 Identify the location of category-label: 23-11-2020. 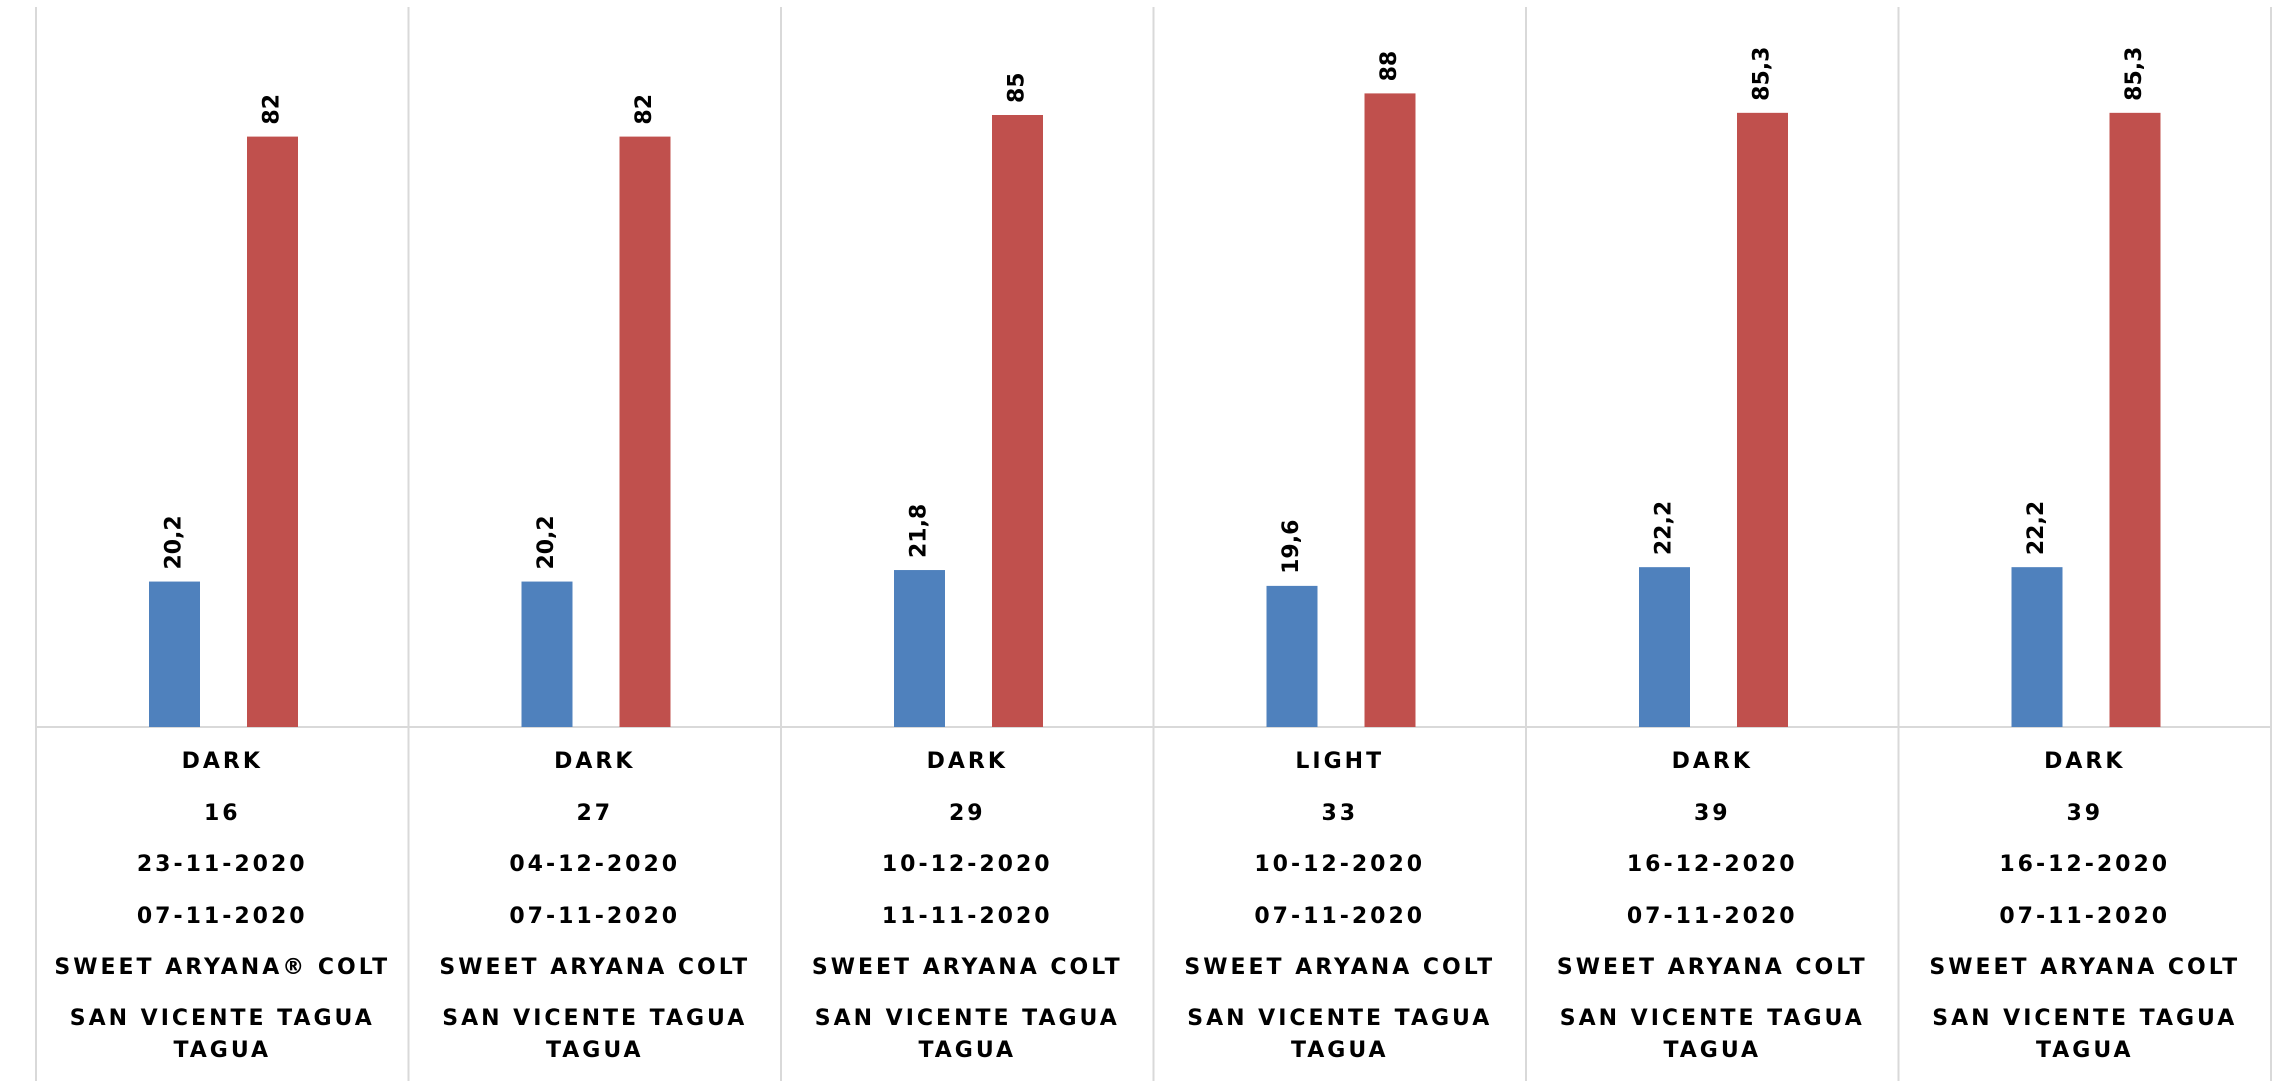
(222, 864).